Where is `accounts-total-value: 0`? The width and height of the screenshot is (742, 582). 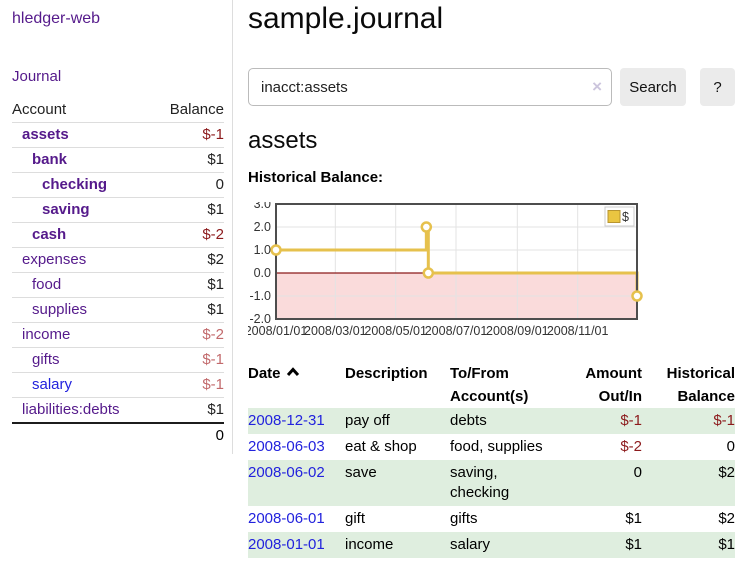
accounts-total-value: 0 is located at coordinates (219, 435).